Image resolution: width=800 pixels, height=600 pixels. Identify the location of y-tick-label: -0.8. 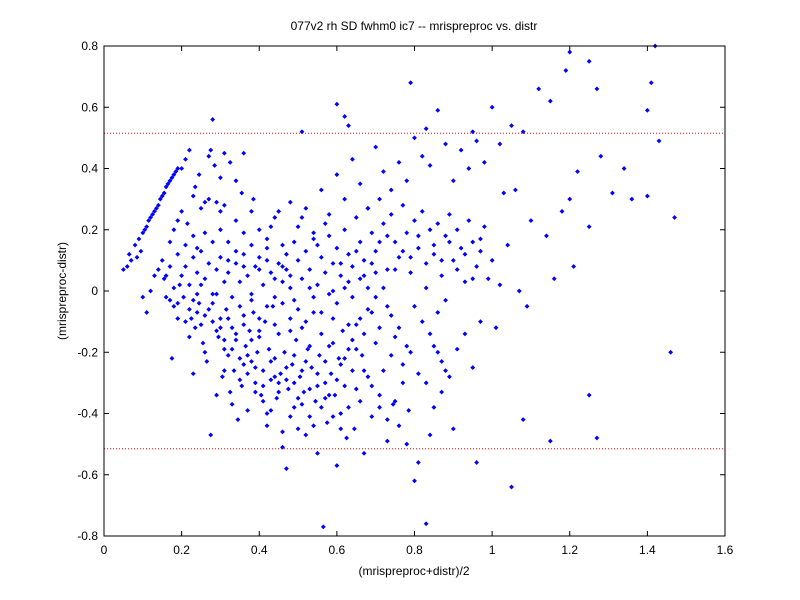
(87, 536).